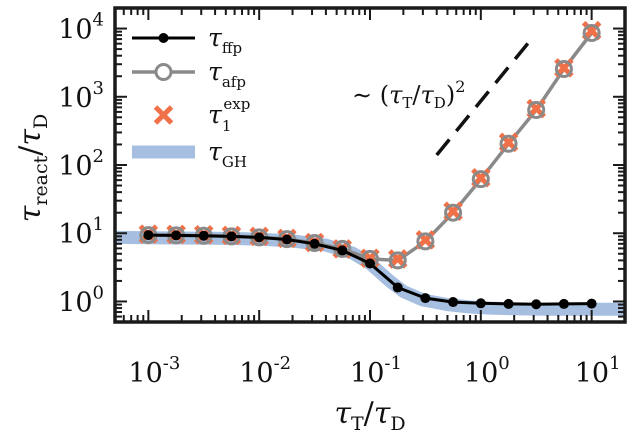 The width and height of the screenshot is (630, 435). Describe the element at coordinates (369, 415) in the screenshot. I see `x-axis-title: τT/τD` at that location.